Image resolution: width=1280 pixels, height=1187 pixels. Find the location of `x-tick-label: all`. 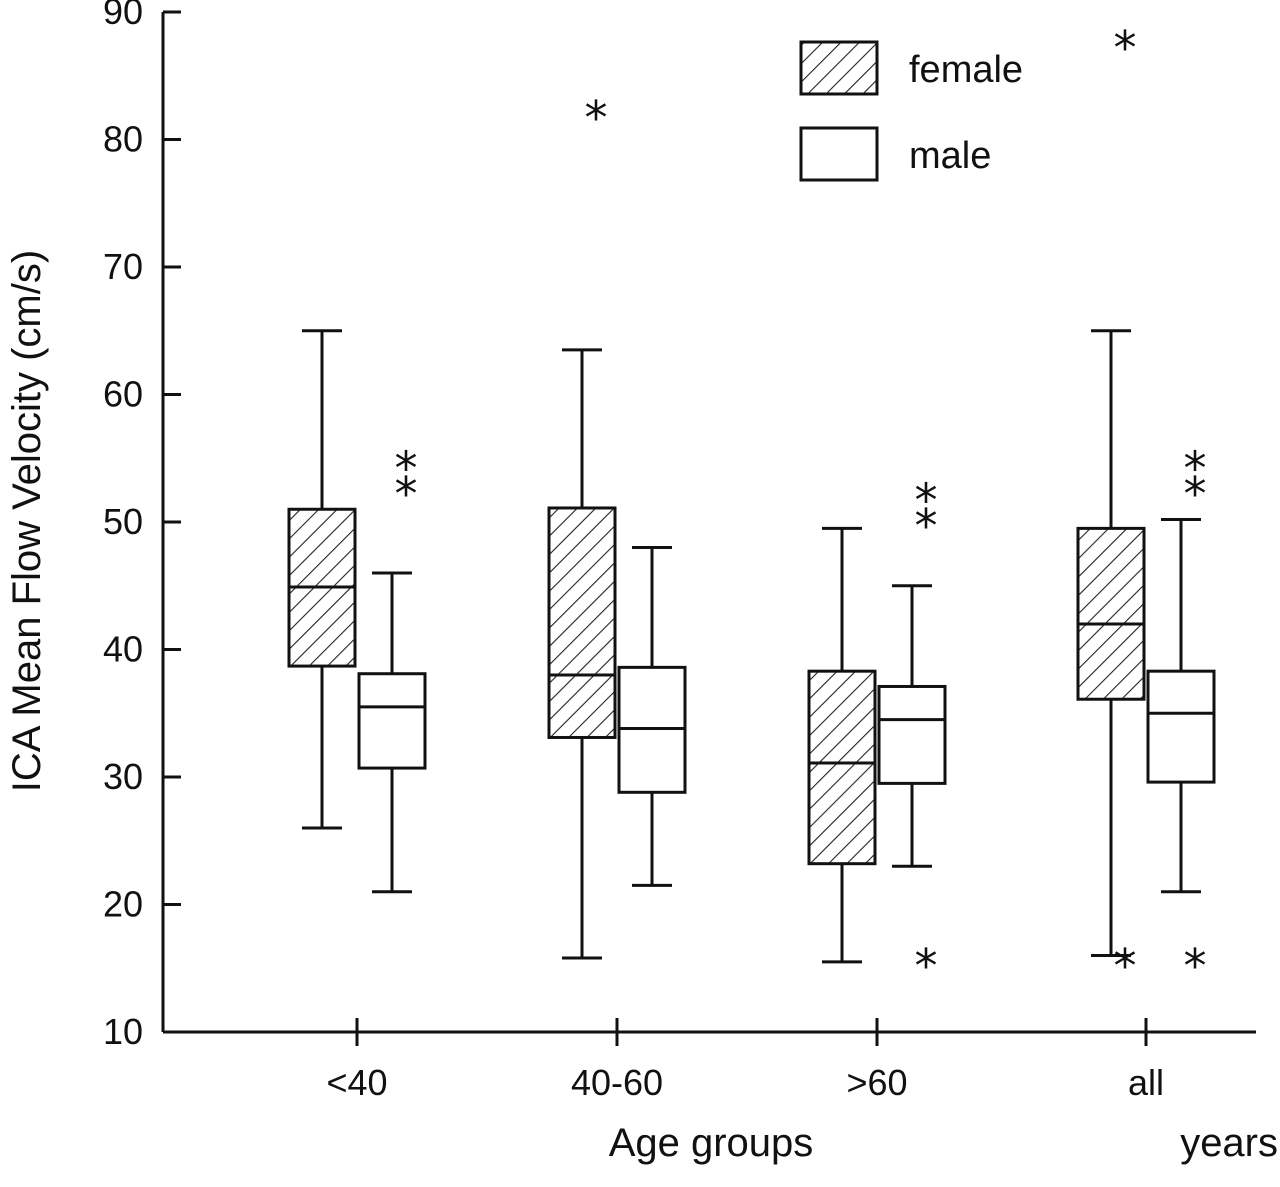

x-tick-label: all is located at coordinates (1146, 1082).